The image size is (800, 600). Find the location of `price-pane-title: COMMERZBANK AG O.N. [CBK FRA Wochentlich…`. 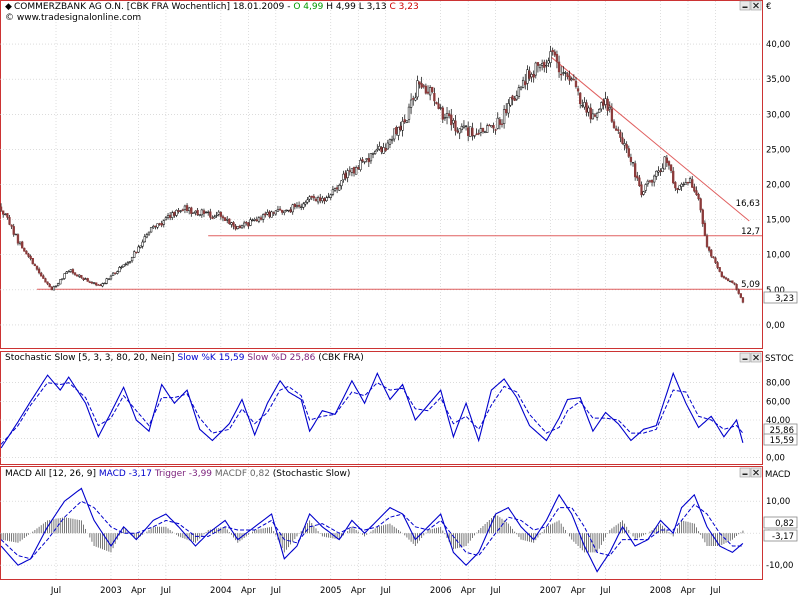

price-pane-title: COMMERZBANK AG O.N. [CBK FRA Wochentlich… is located at coordinates (216, 7).